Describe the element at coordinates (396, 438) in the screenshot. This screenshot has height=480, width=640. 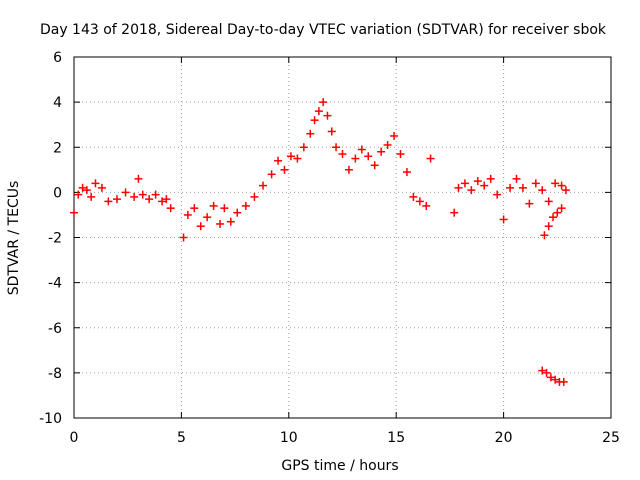
I see `x-tick-label: 15` at that location.